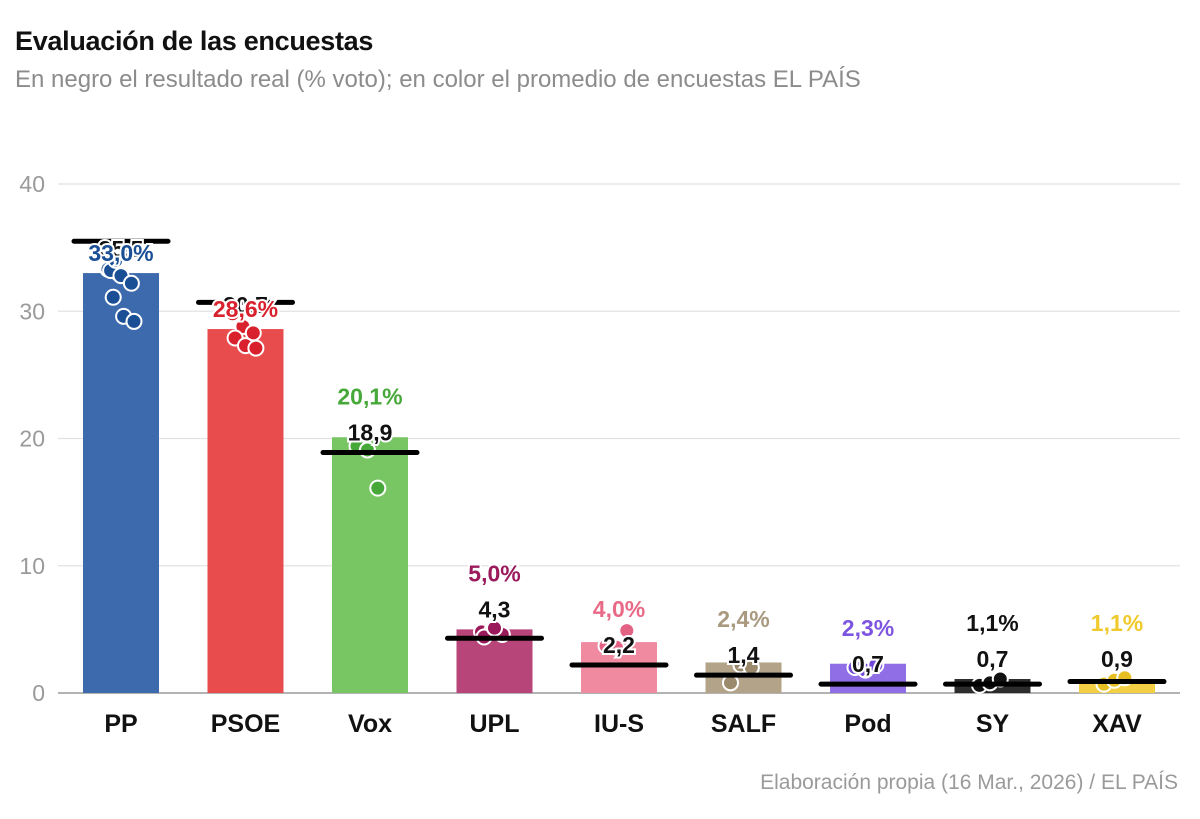  What do you see at coordinates (494, 573) in the screenshot?
I see `poll-average-label-upl: 5,0%` at bounding box center [494, 573].